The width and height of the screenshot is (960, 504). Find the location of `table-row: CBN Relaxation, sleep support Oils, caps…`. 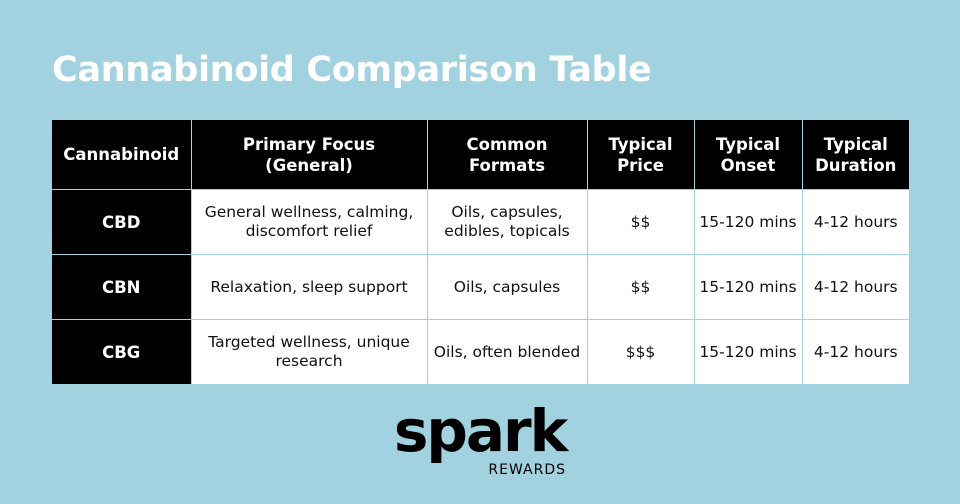

table-row: CBN Relaxation, sleep support Oils, caps… is located at coordinates (480, 287).